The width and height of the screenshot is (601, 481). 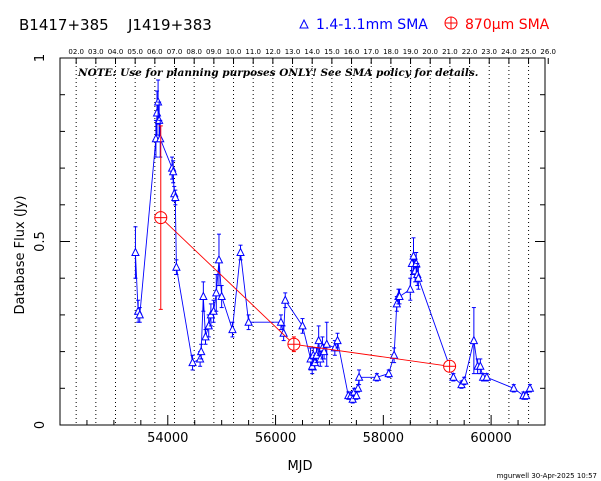 I want to click on top-axis-label: 14.0, so click(x=312, y=52).